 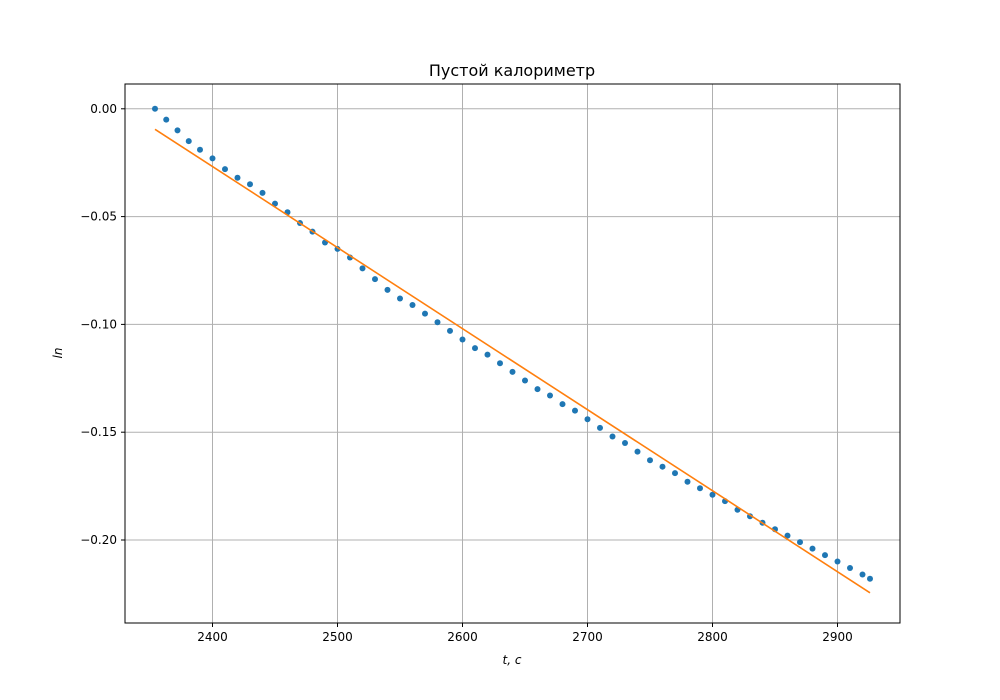 I want to click on y-axis-label: ln, so click(x=58, y=353).